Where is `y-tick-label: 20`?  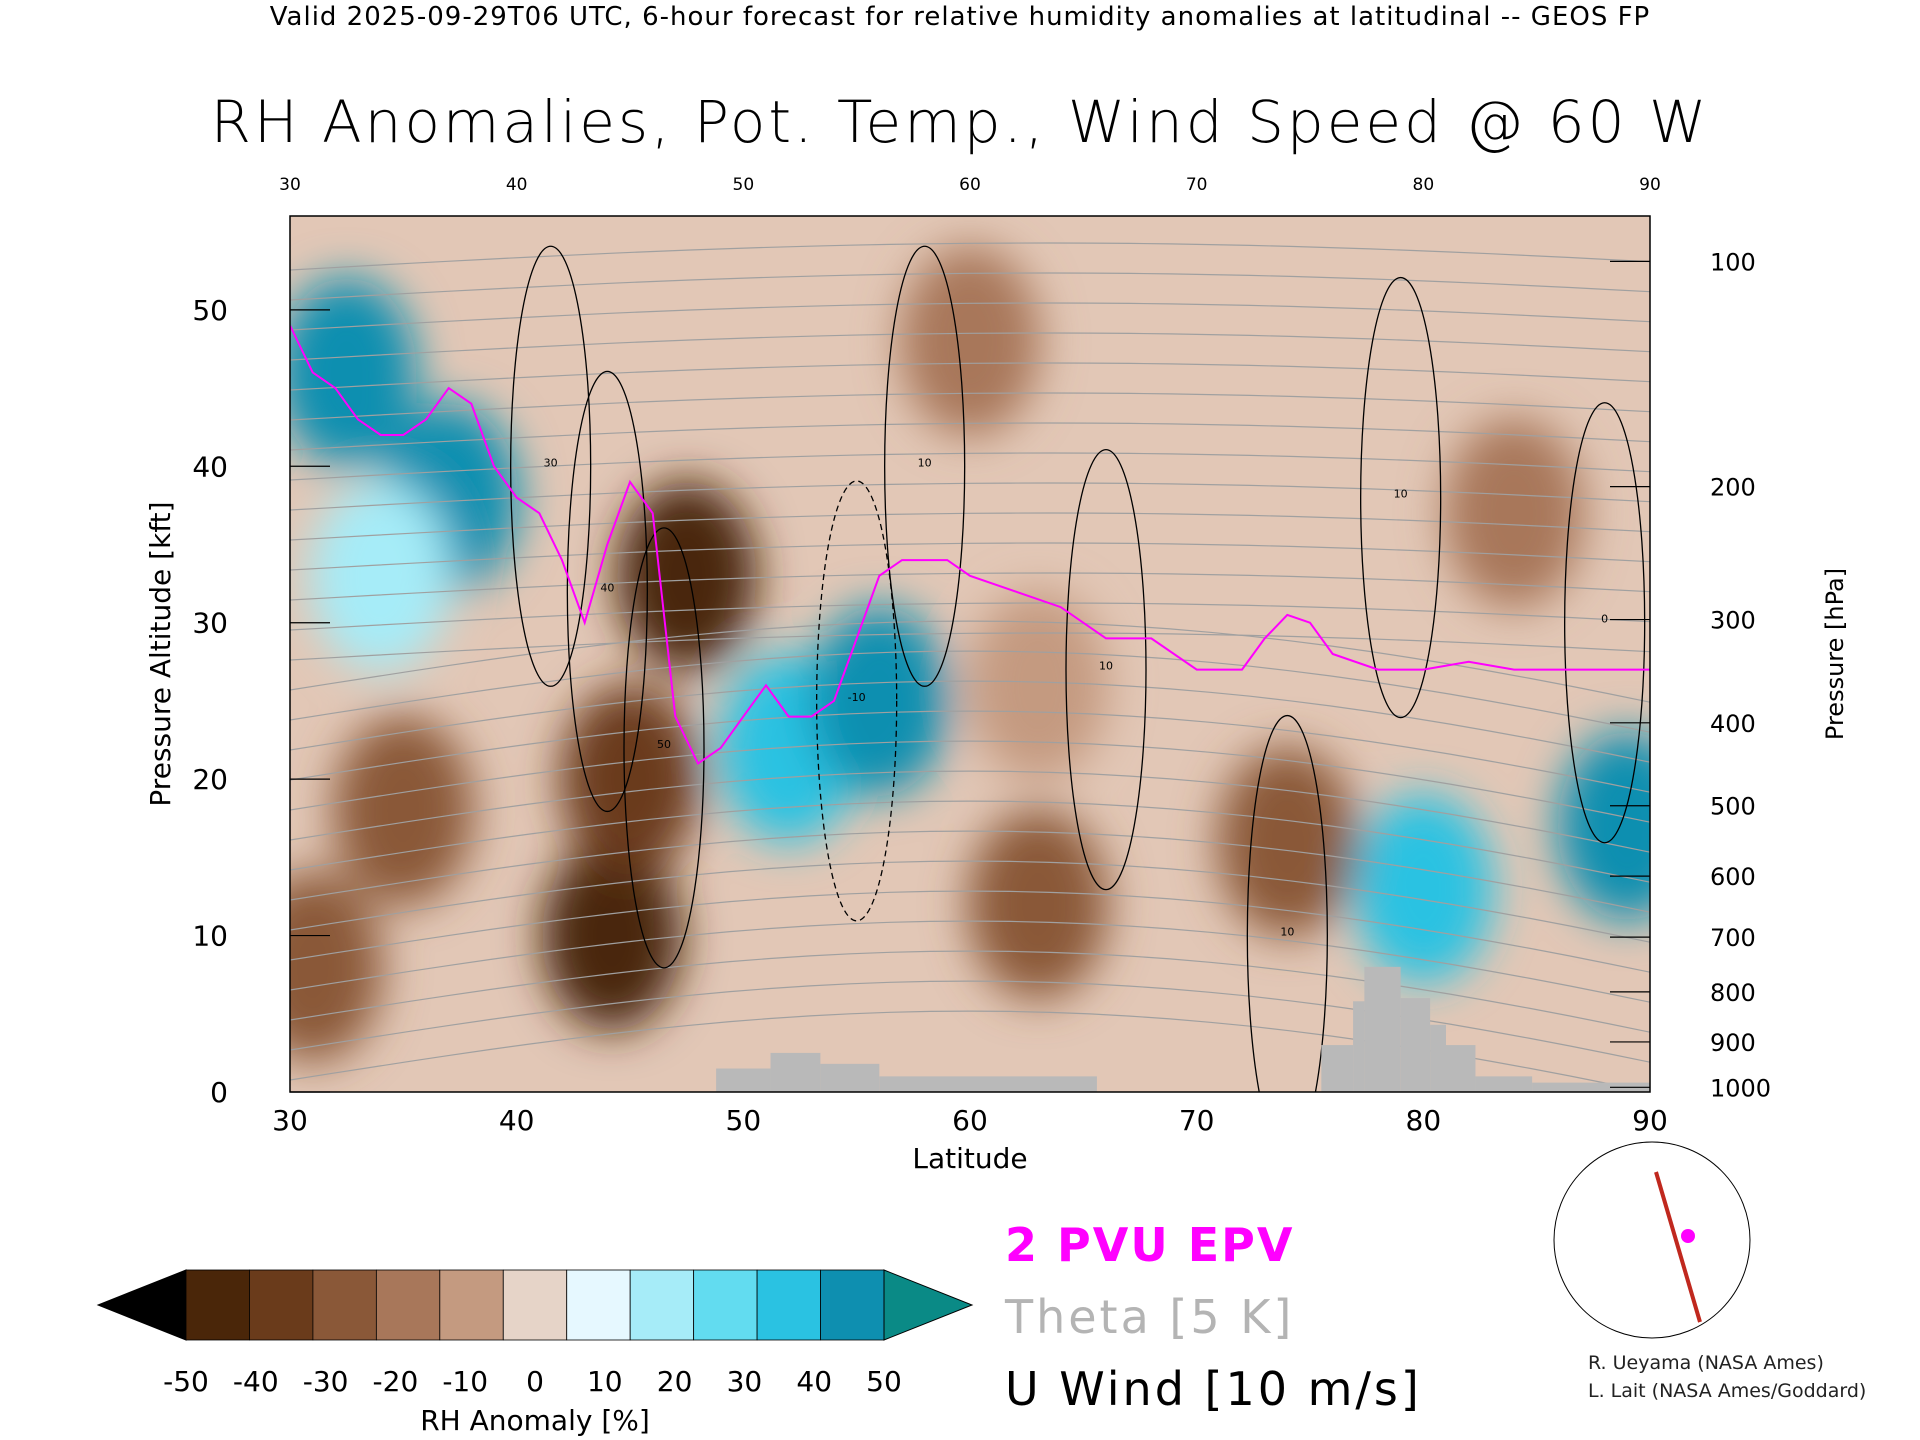
y-tick-label: 20 is located at coordinates (210, 779).